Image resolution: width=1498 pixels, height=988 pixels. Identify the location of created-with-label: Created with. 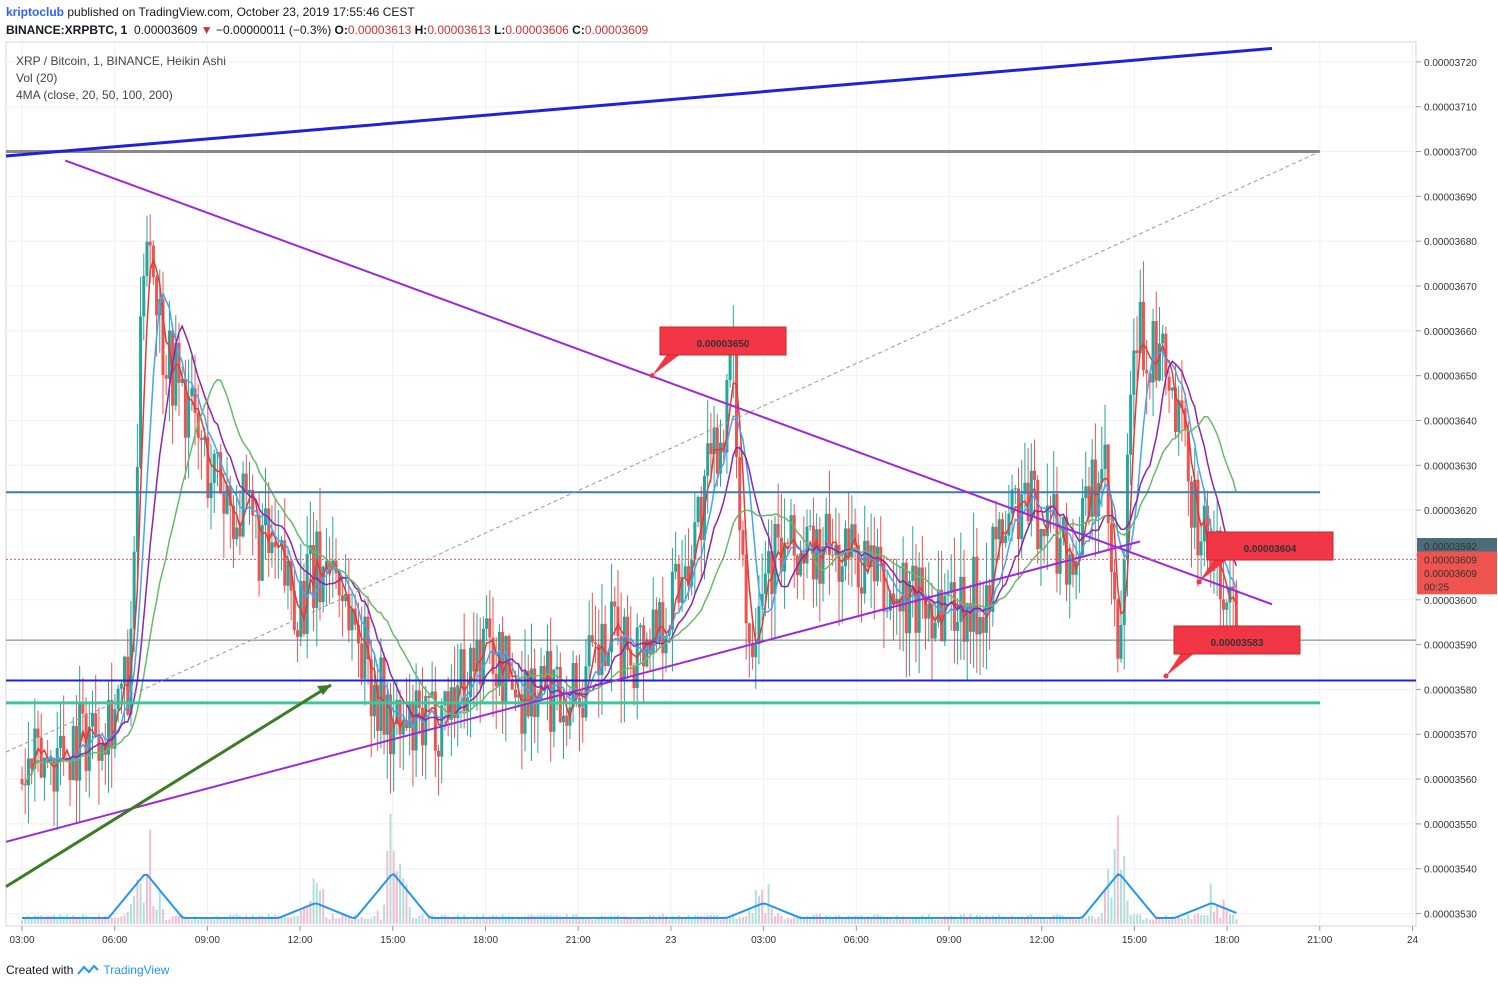
(40, 970).